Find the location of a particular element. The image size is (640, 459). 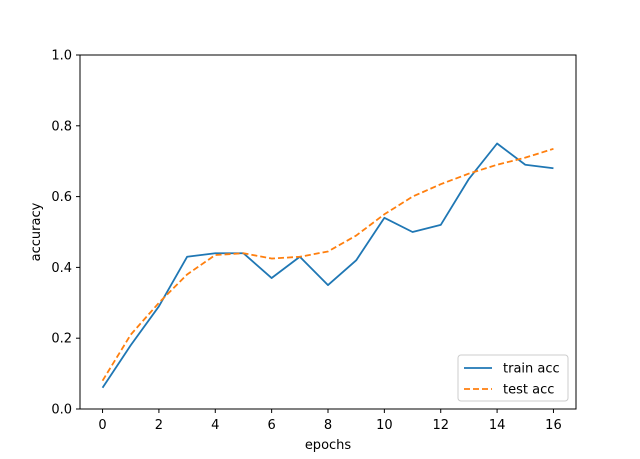

x-tick-label: 16 is located at coordinates (553, 425).